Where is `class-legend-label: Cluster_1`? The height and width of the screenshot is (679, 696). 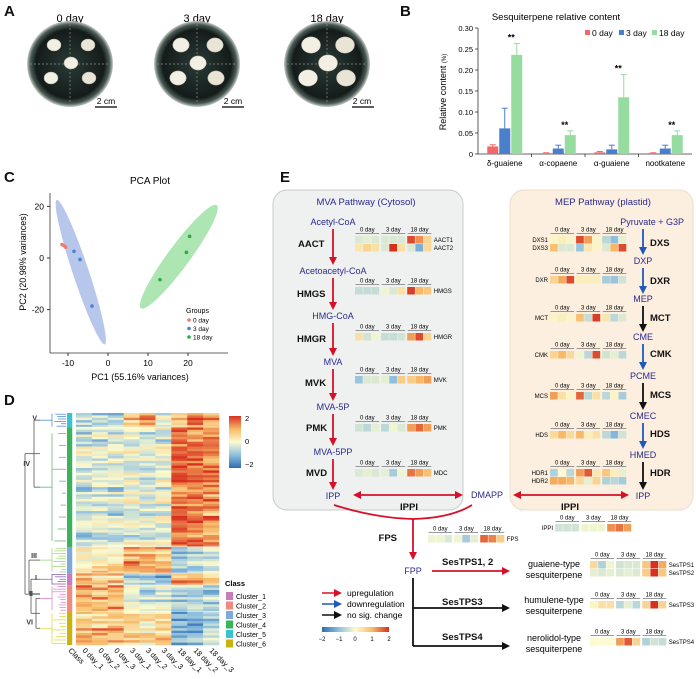 class-legend-label: Cluster_1 is located at coordinates (251, 597).